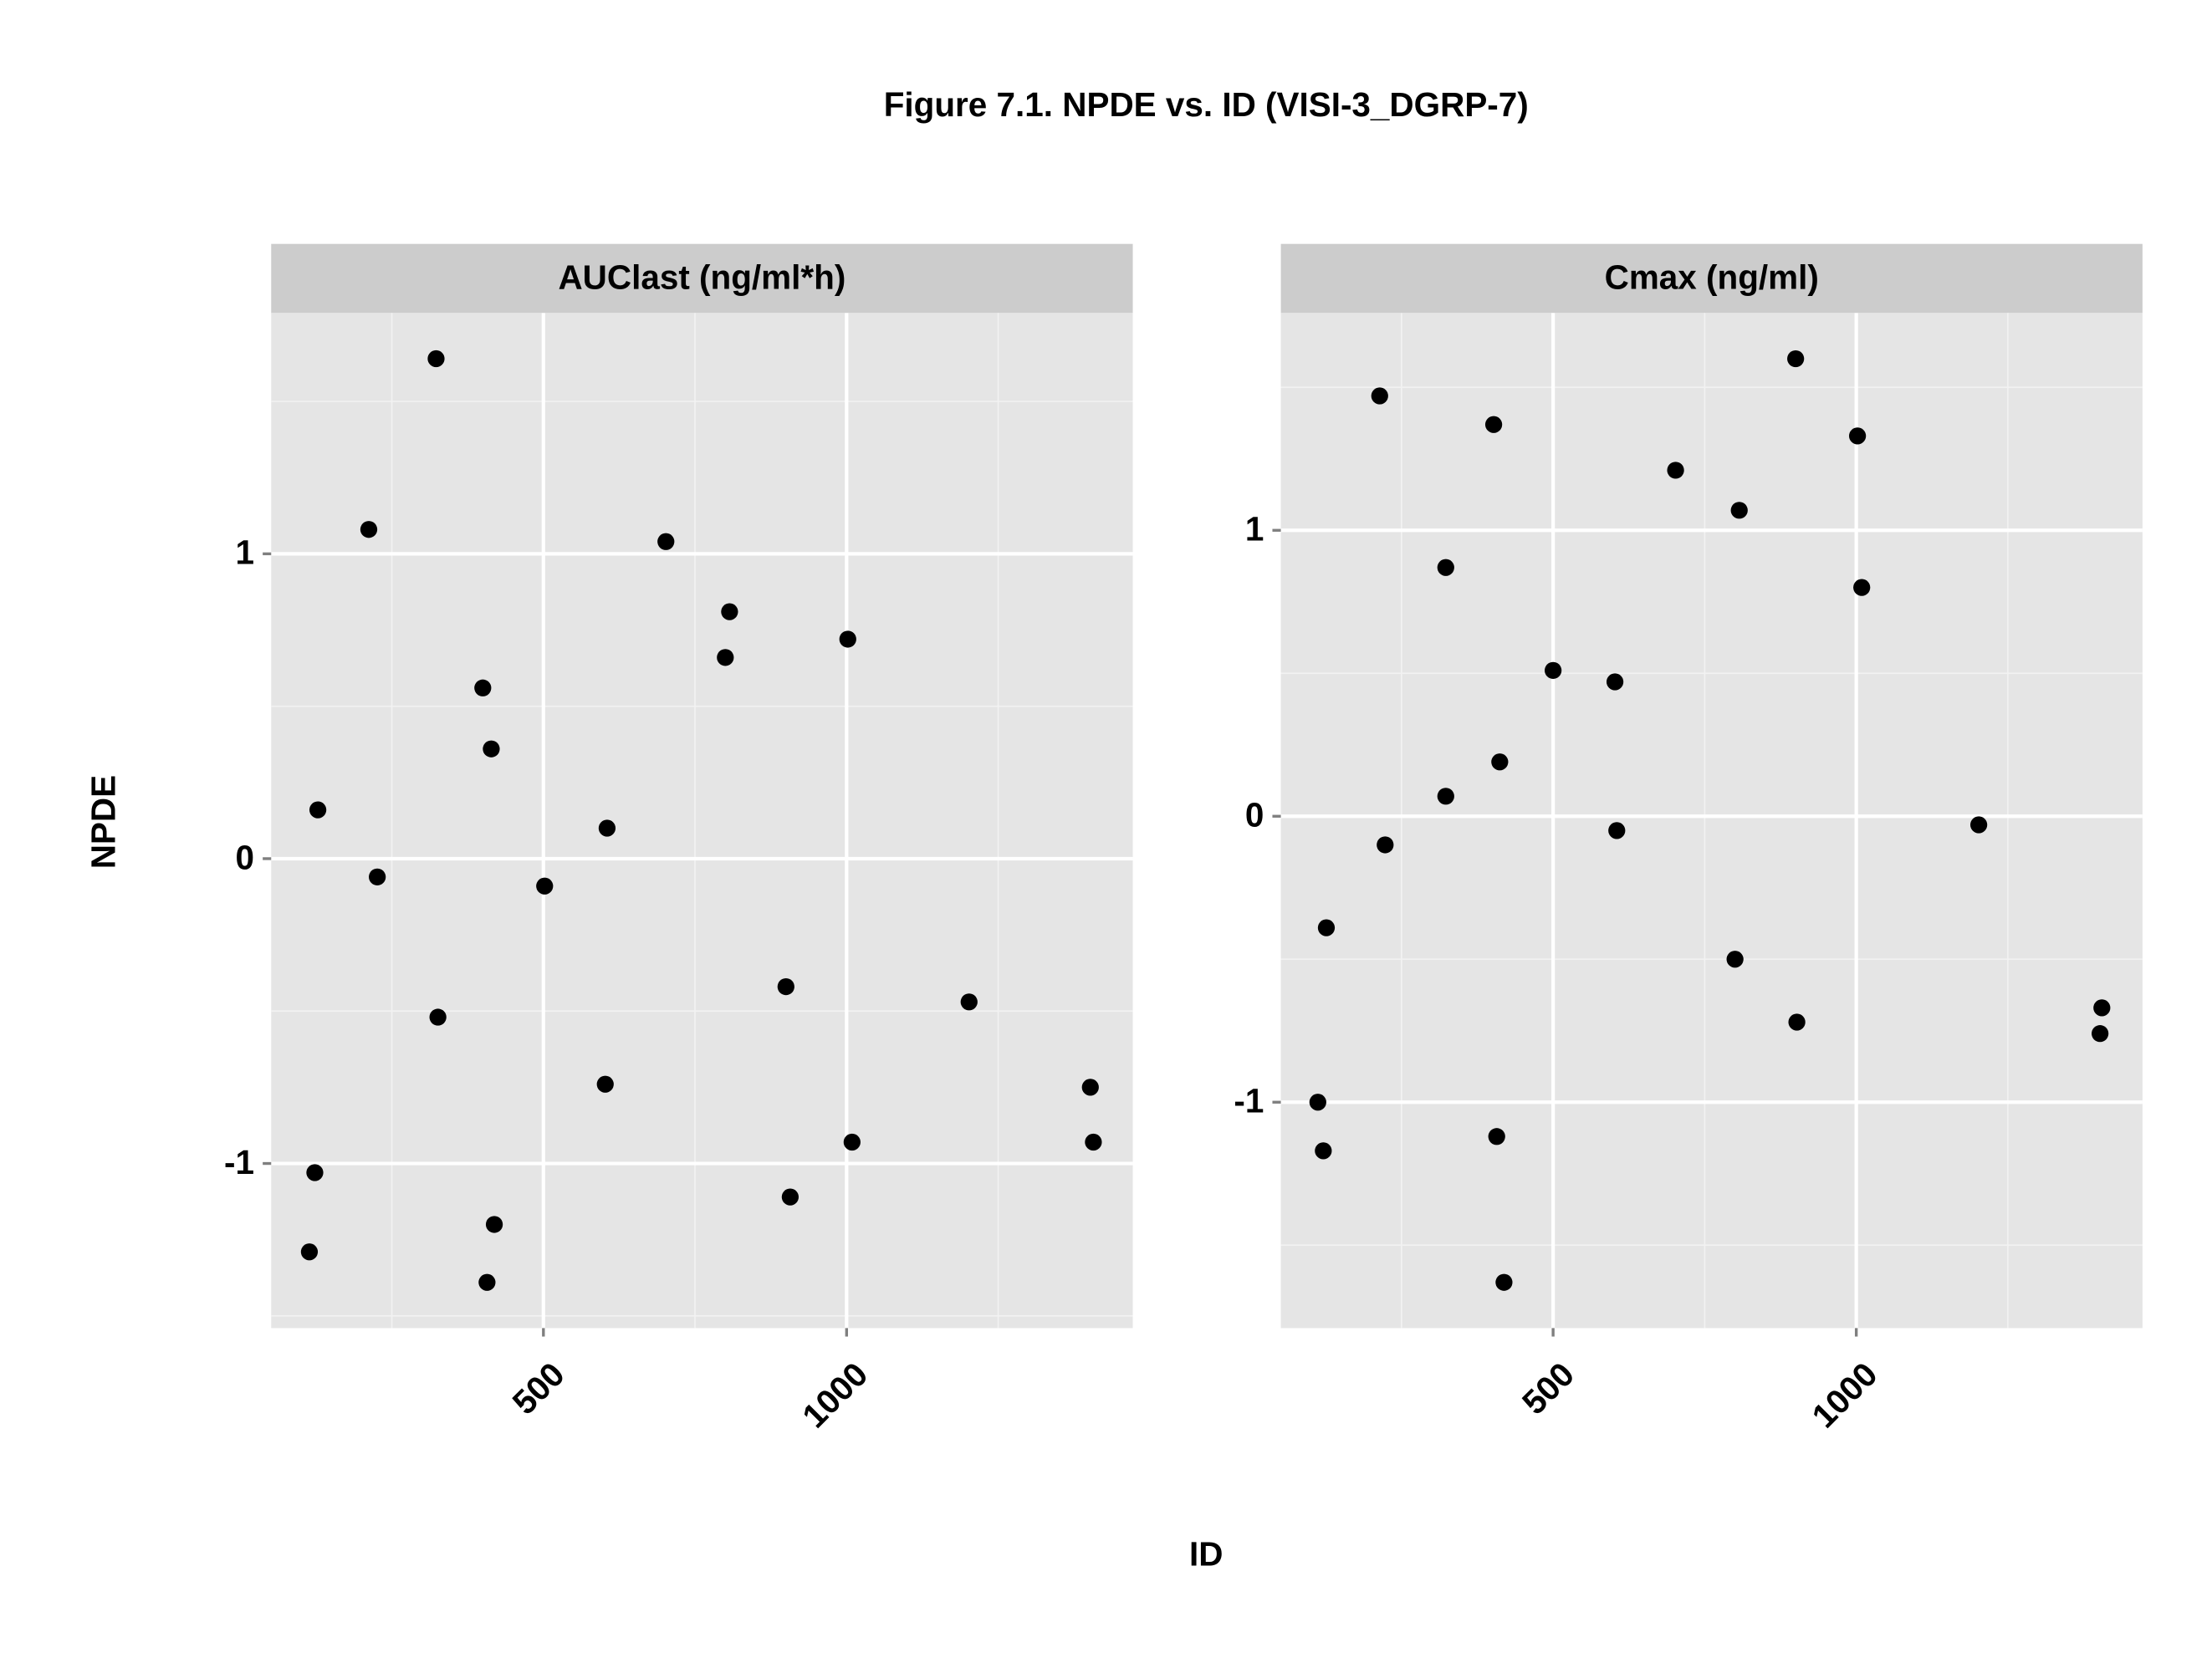 Image resolution: width=2212 pixels, height=1658 pixels. What do you see at coordinates (104, 822) in the screenshot?
I see `y-axis-label: NPDE` at bounding box center [104, 822].